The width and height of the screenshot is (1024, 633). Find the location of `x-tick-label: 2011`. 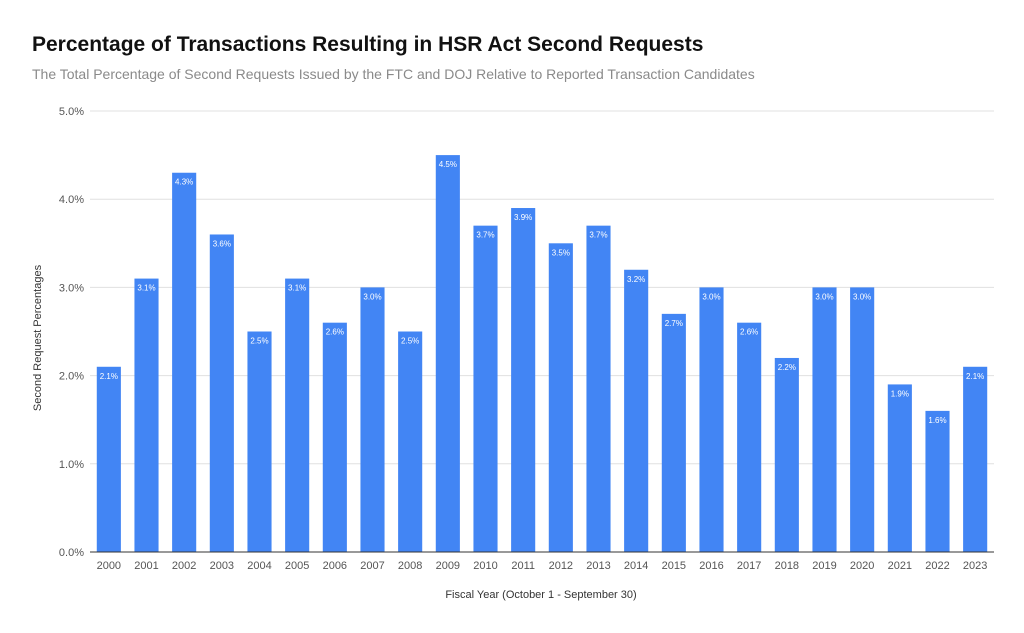

x-tick-label: 2011 is located at coordinates (523, 566).